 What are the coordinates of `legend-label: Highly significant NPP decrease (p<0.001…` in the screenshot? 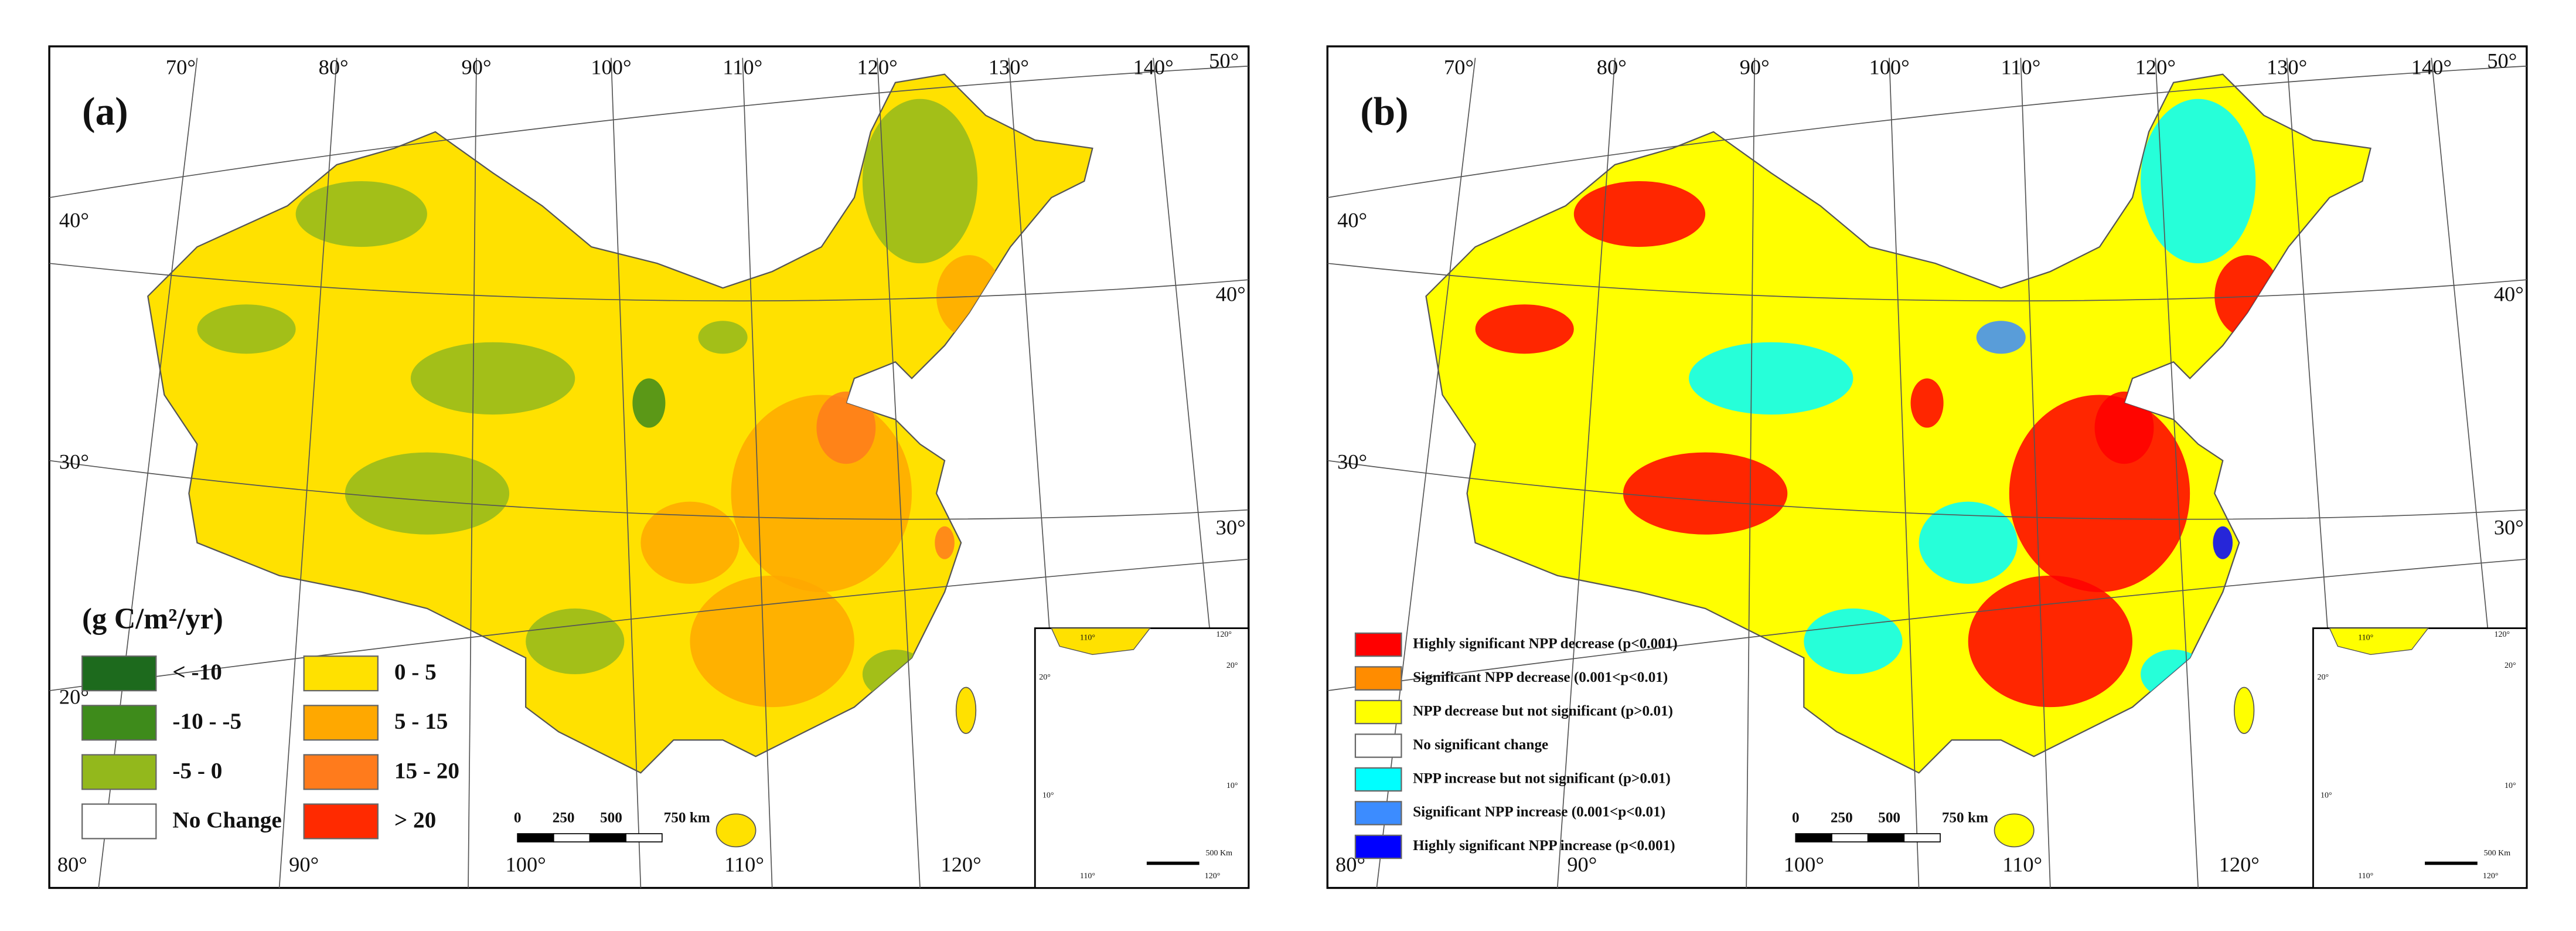 It's located at (1545, 643).